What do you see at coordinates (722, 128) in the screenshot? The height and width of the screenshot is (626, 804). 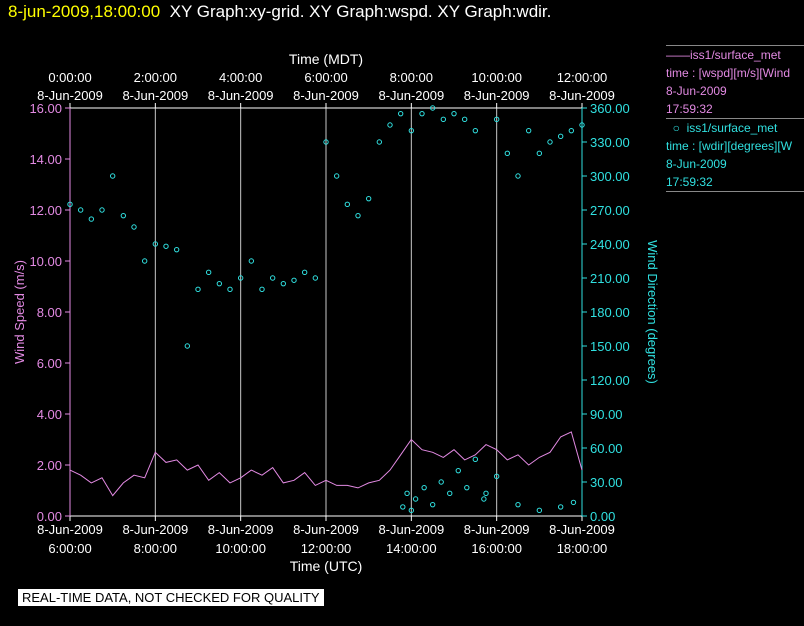 I see `legend-wdir-name: ○ iss1/surface_met` at bounding box center [722, 128].